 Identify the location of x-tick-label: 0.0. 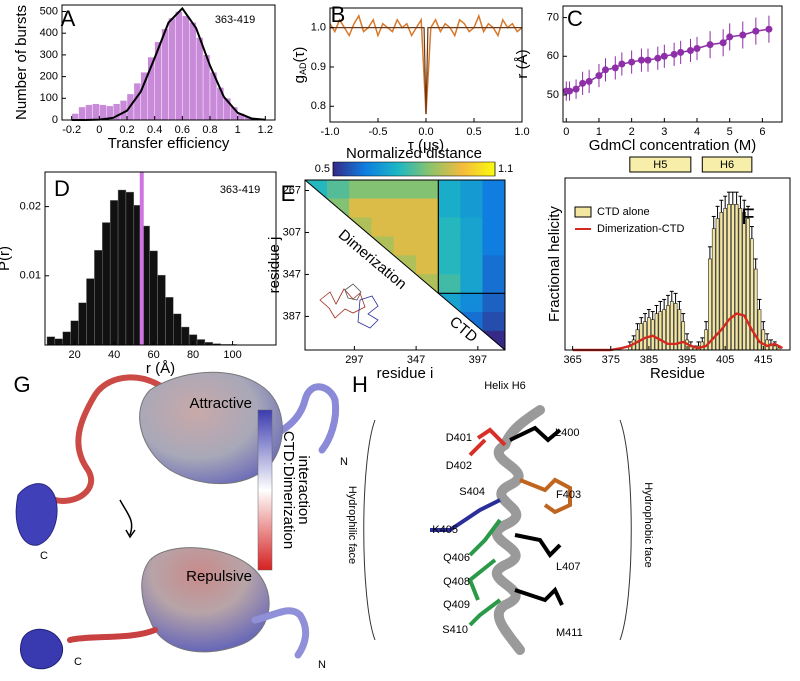
(425, 132).